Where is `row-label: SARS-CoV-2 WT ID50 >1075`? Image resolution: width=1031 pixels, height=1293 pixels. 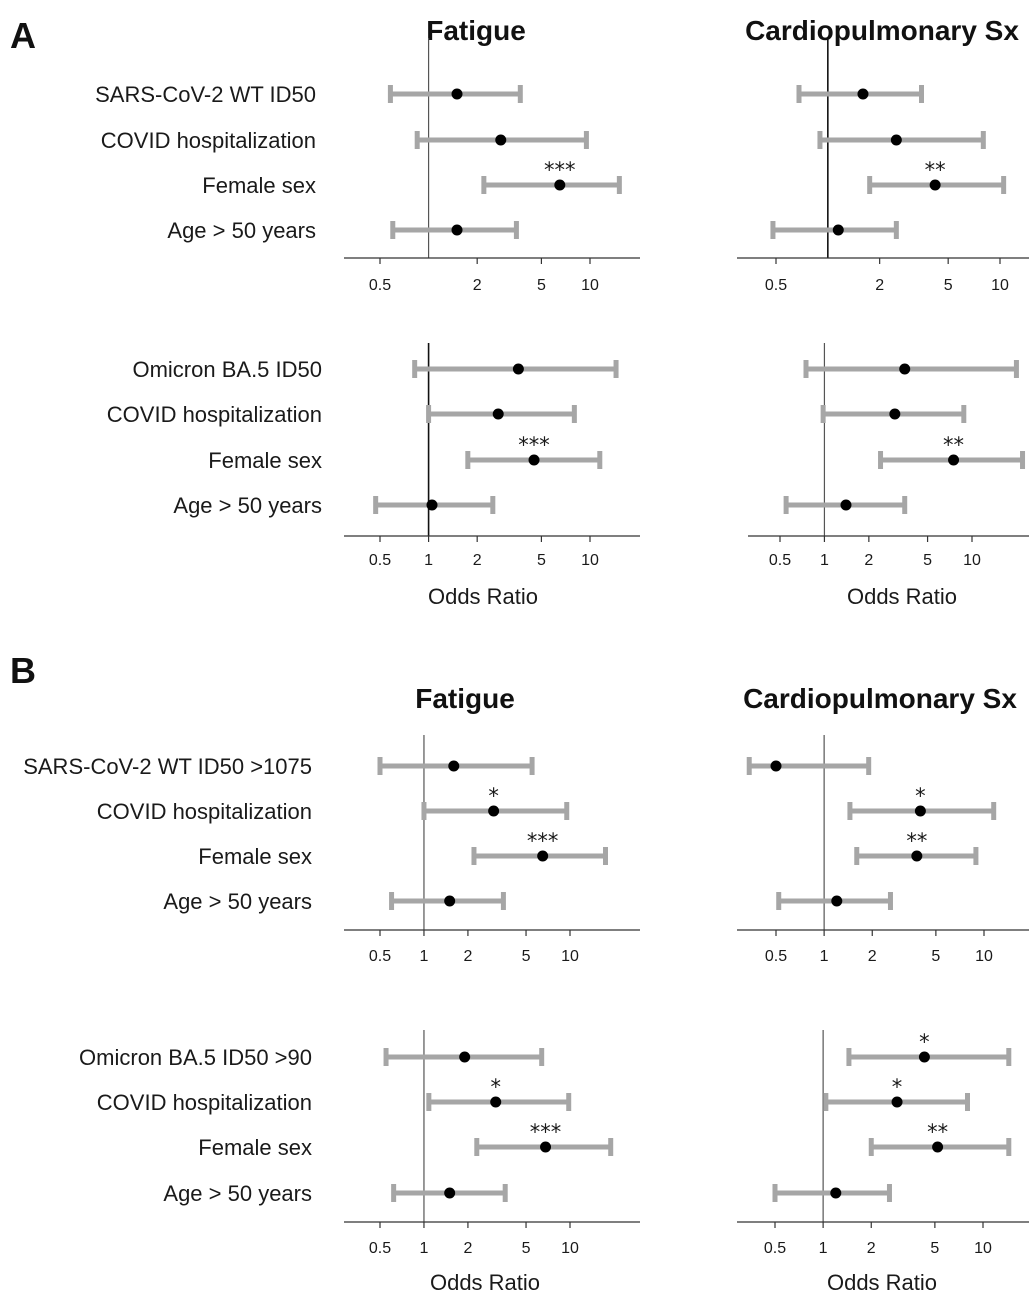
row-label: SARS-CoV-2 WT ID50 >1075 is located at coordinates (167, 766).